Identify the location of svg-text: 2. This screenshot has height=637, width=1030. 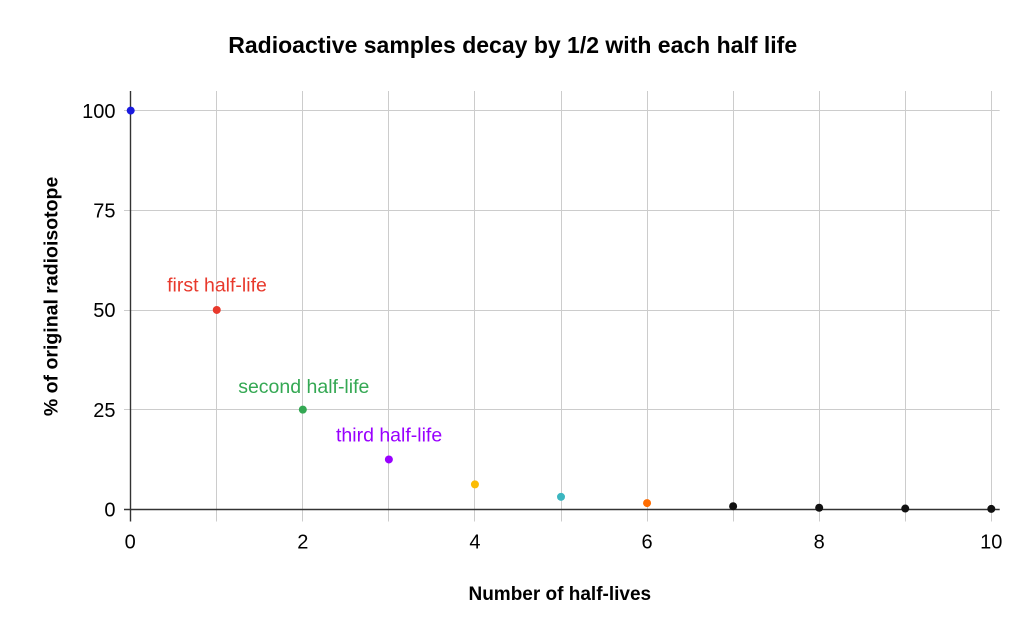
(302, 543).